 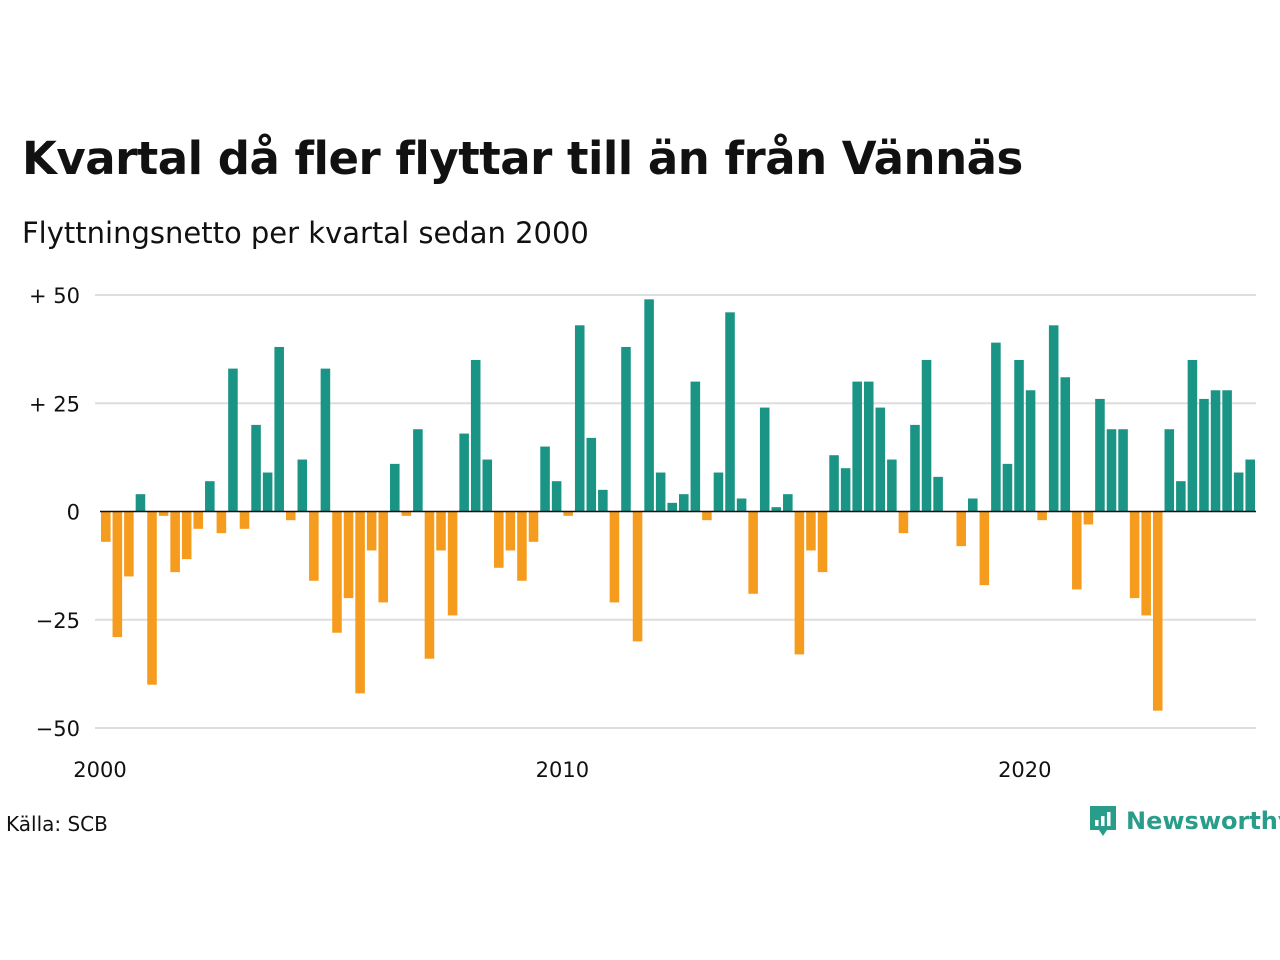 I want to click on x-tick-label: 2000, so click(x=99, y=770).